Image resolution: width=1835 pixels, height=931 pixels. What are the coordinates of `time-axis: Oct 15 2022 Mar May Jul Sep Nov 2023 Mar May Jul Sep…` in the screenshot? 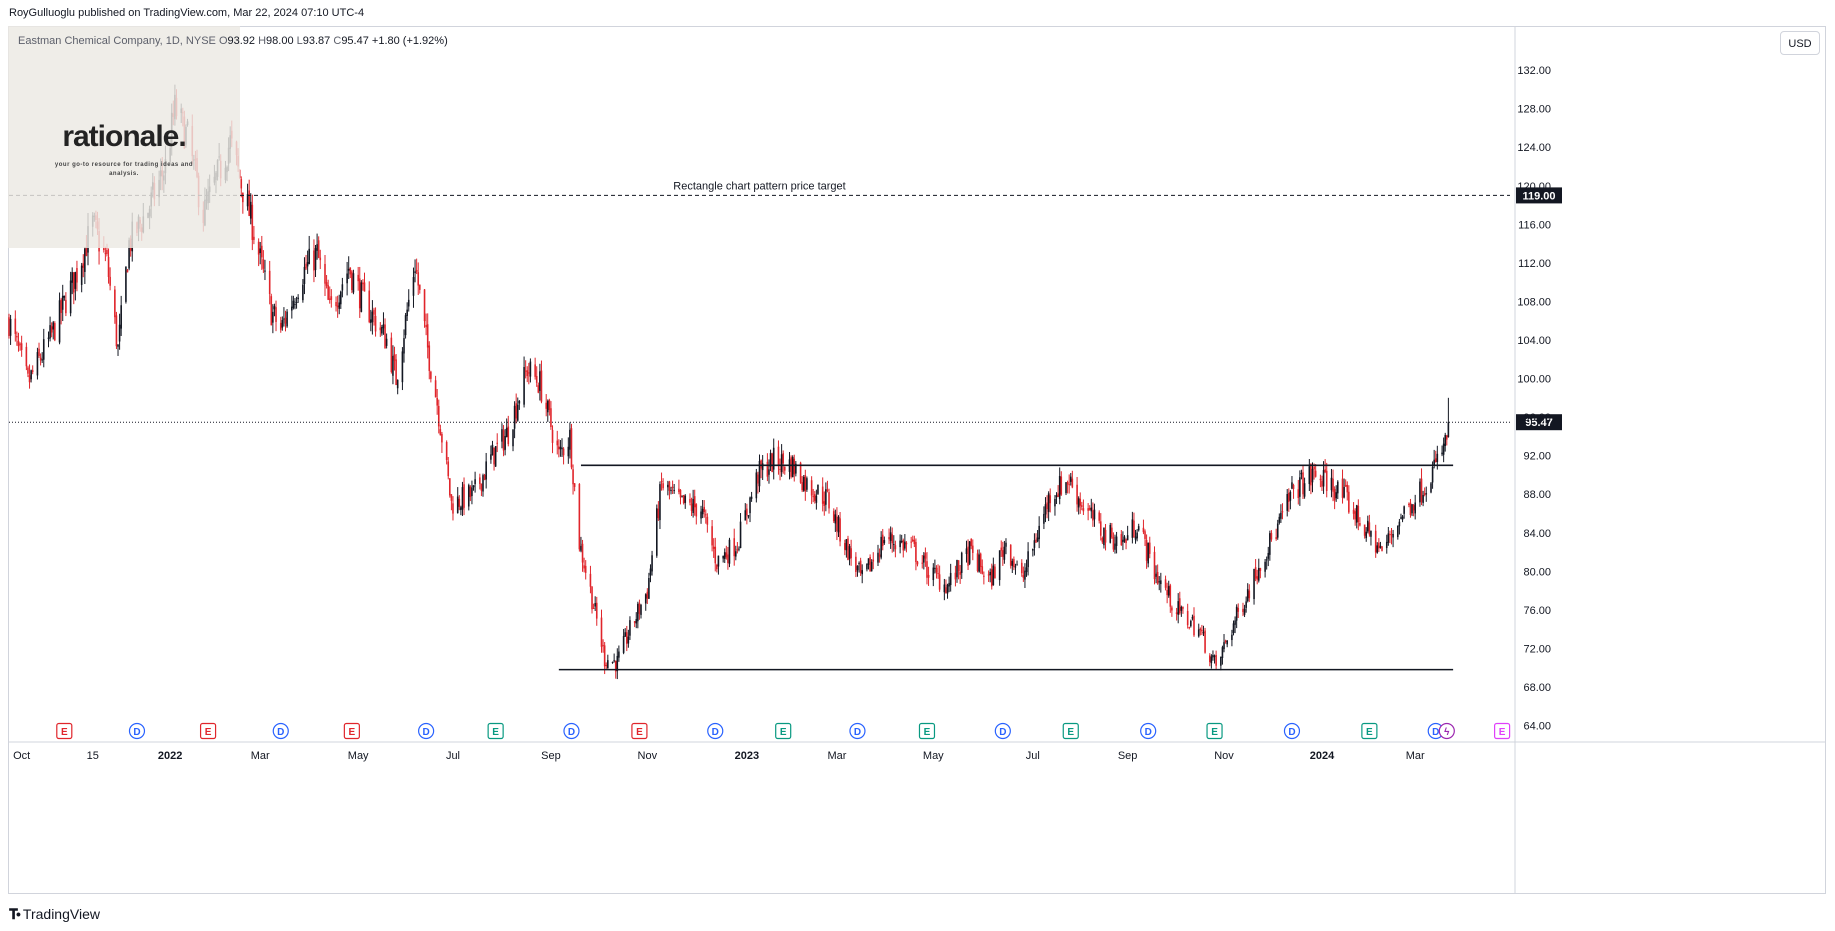 It's located at (719, 756).